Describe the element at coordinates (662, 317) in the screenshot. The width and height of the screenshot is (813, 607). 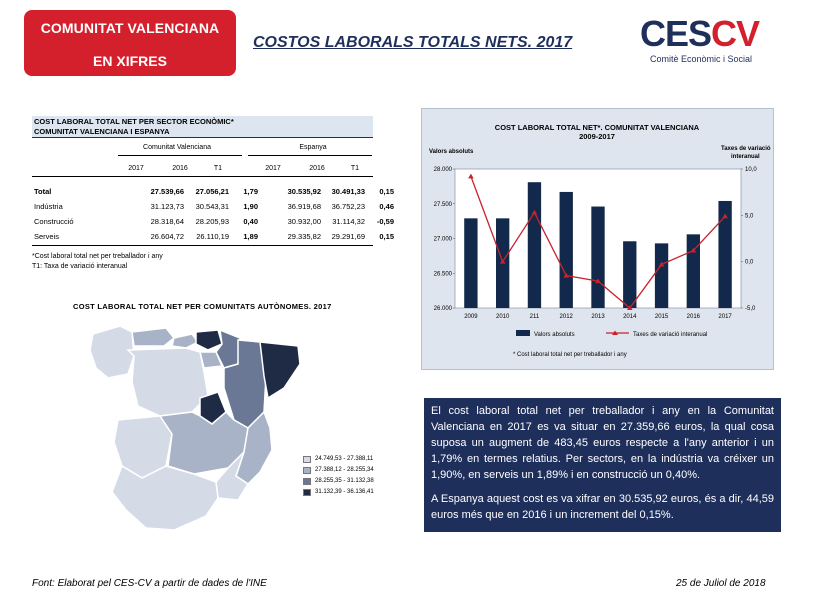
I see `x-tick-label: 2015` at that location.